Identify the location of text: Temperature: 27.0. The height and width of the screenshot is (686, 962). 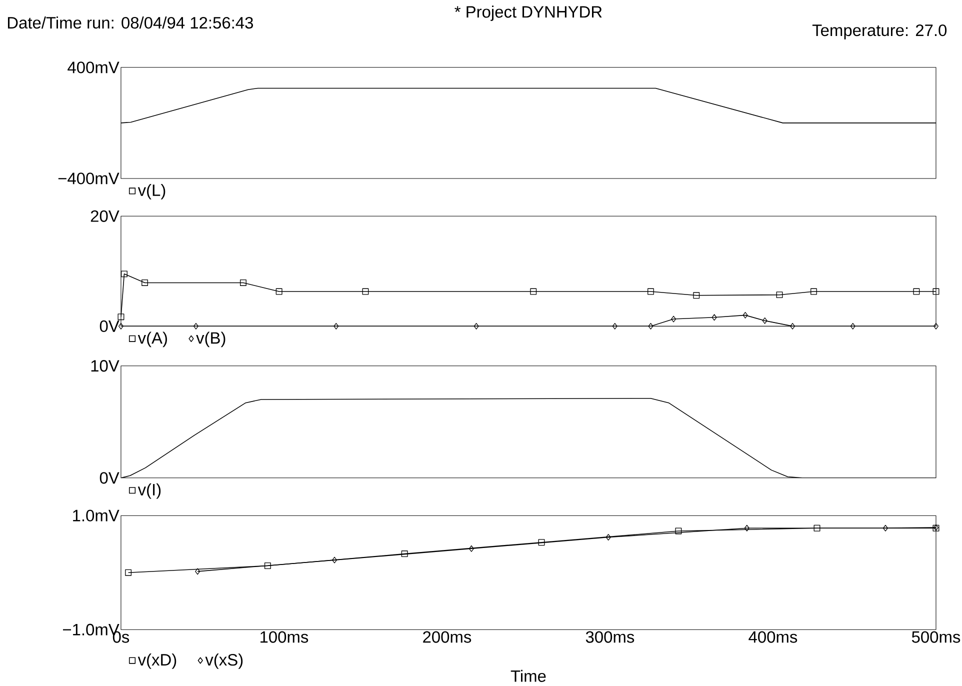
(879, 32).